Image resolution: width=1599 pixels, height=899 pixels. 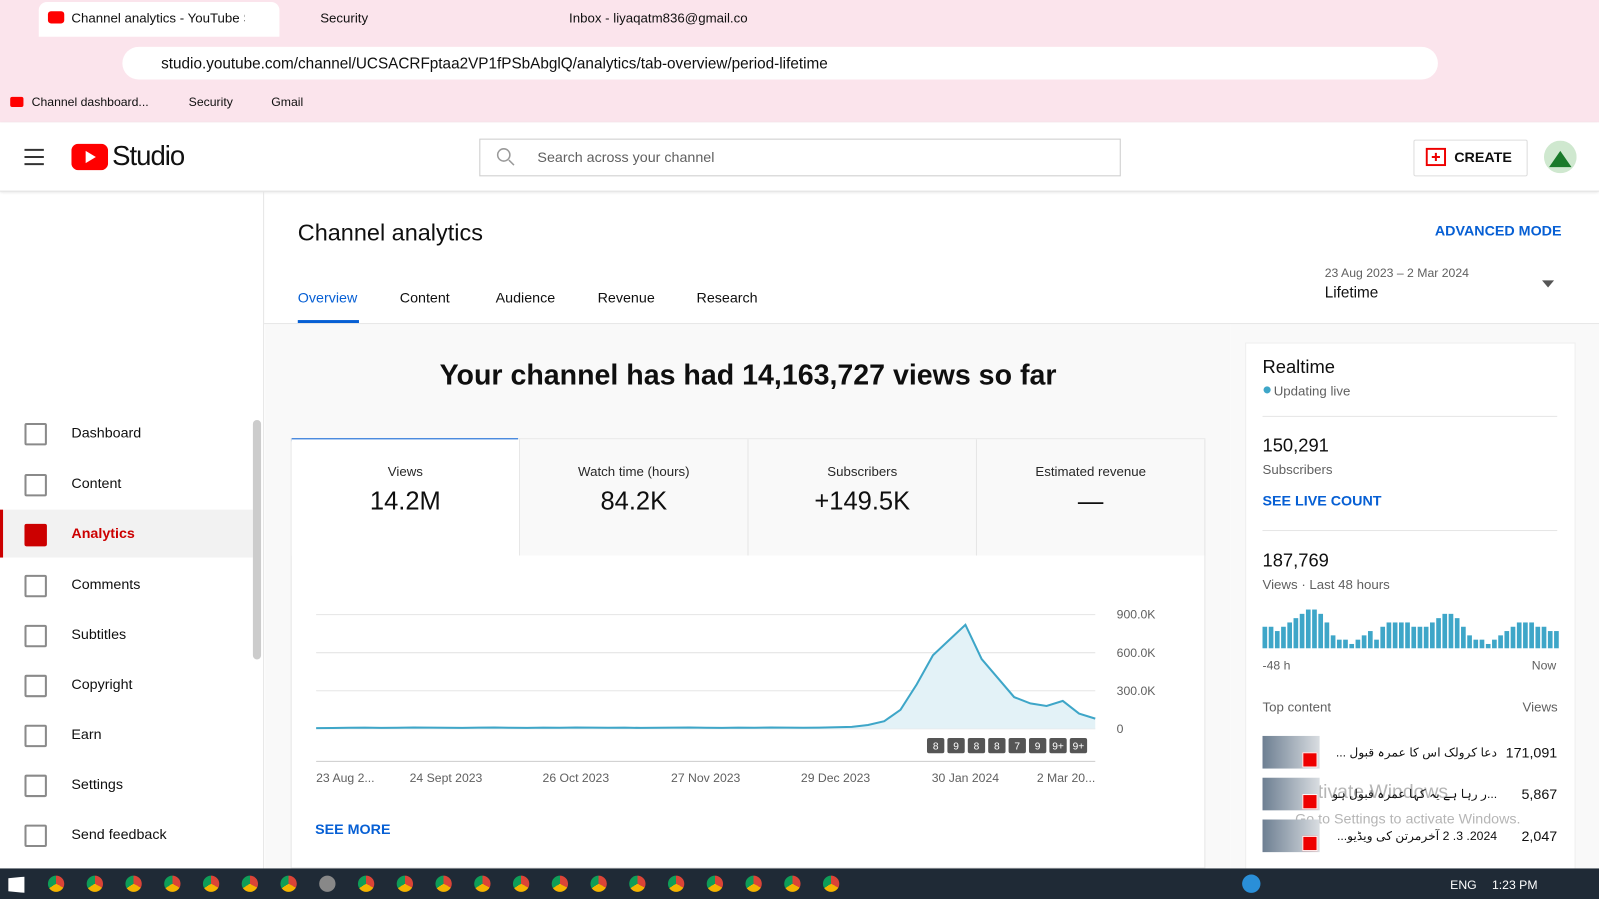 I want to click on period: Lifetime, so click(x=1351, y=293).